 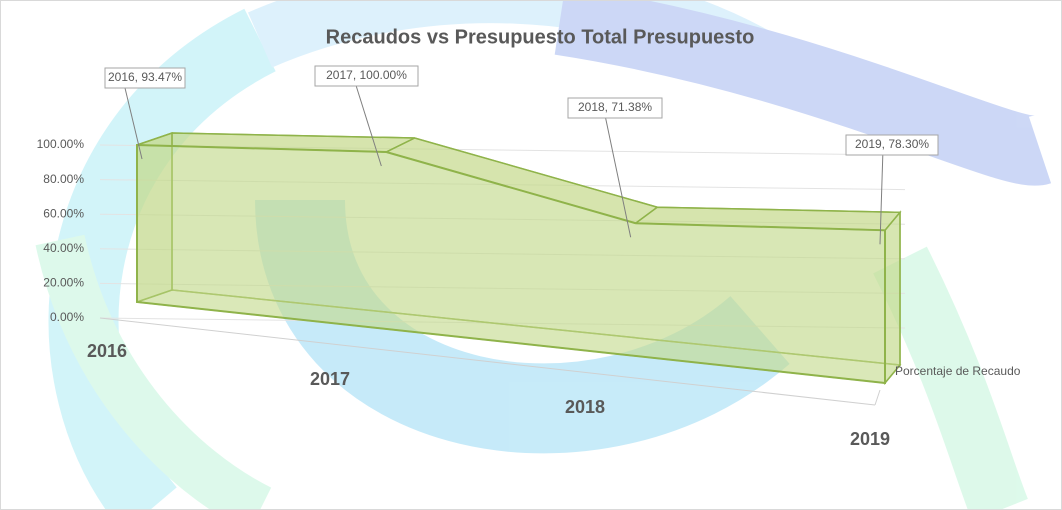 I want to click on data-label: 2019, 78.30%, so click(x=892, y=144).